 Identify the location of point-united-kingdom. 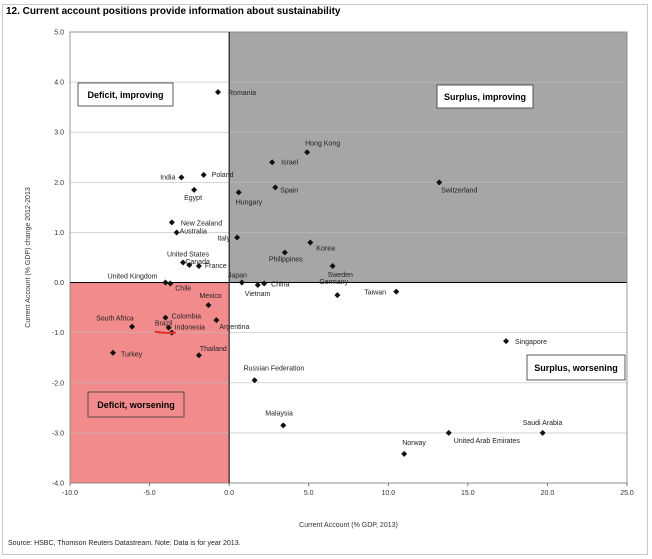
(165, 282).